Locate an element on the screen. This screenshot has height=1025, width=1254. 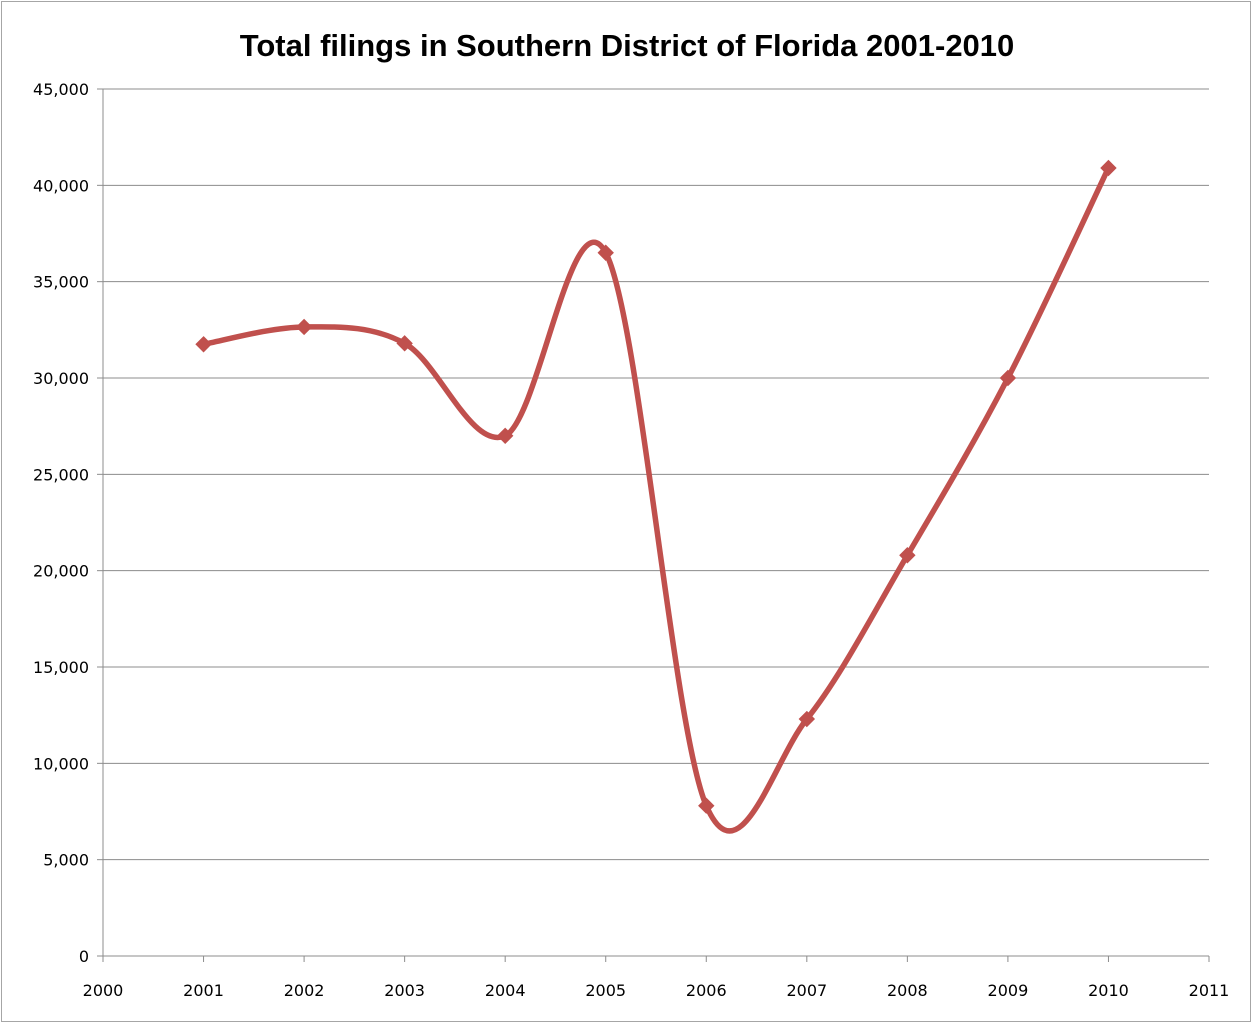
y-tick-label: 45,000 is located at coordinates (61, 89).